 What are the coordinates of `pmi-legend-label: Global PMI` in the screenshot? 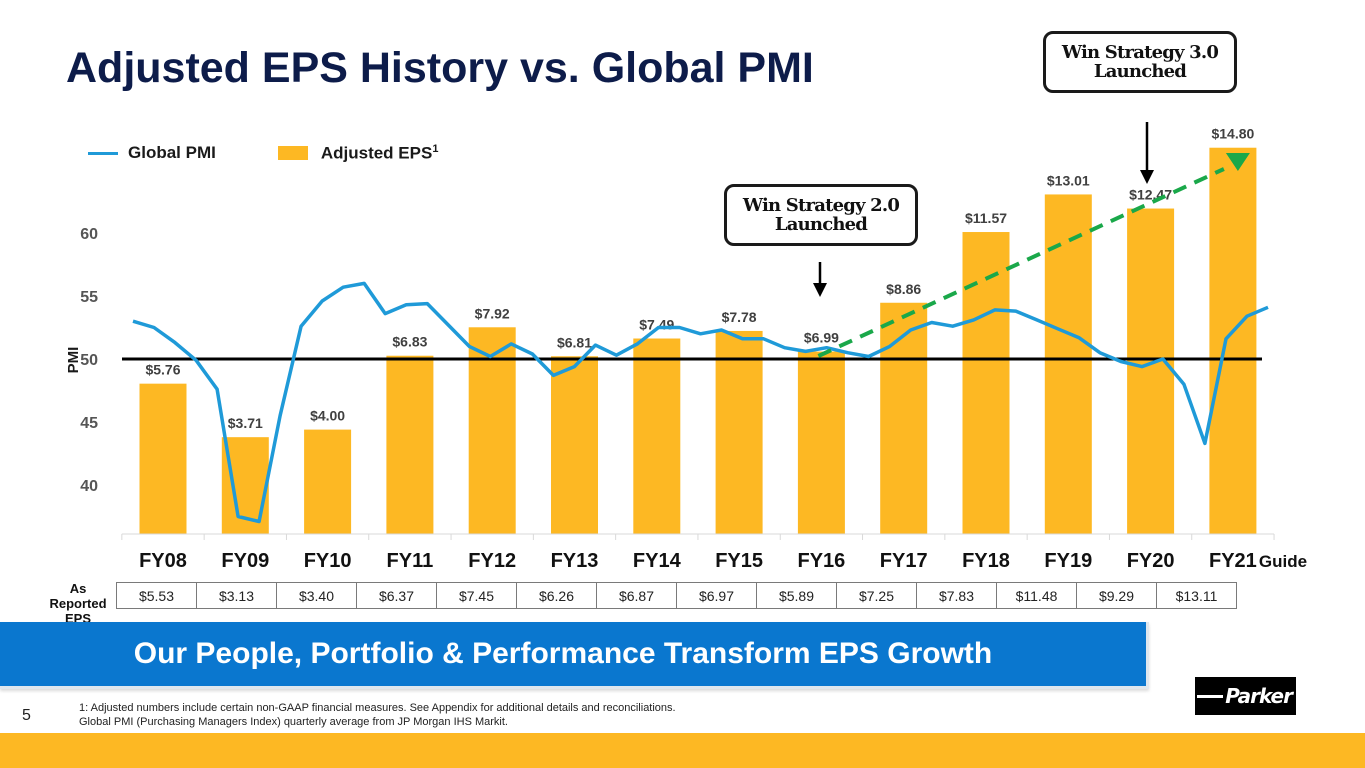 It's located at (172, 153).